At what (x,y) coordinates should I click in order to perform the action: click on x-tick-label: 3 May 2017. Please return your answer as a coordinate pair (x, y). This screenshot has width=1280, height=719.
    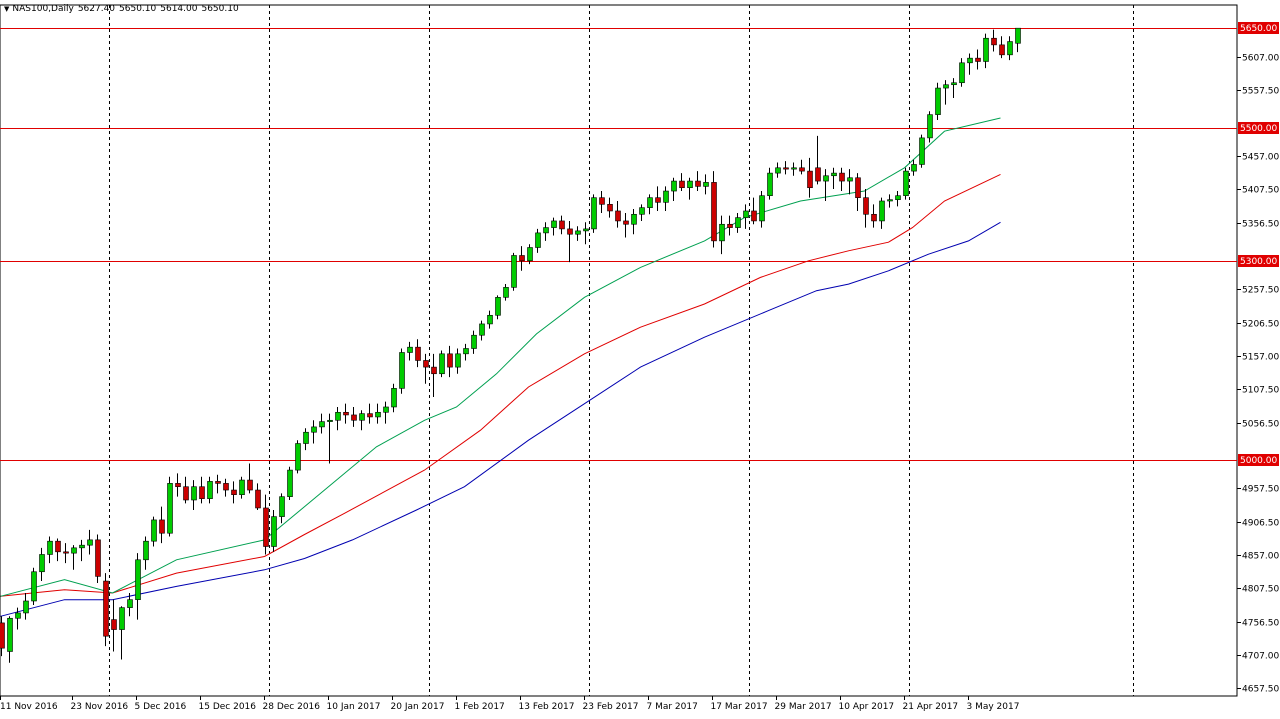
    Looking at the image, I should click on (993, 707).